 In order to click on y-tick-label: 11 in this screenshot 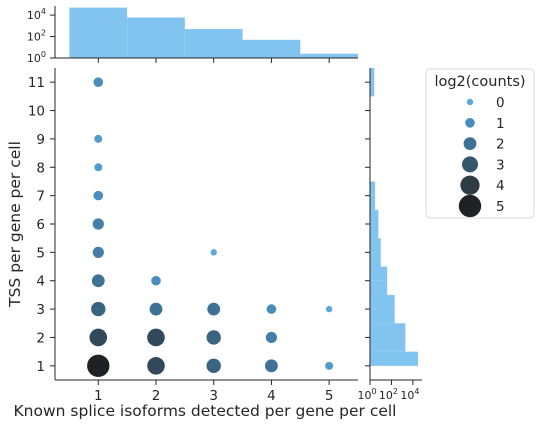, I will do `click(36, 83)`.